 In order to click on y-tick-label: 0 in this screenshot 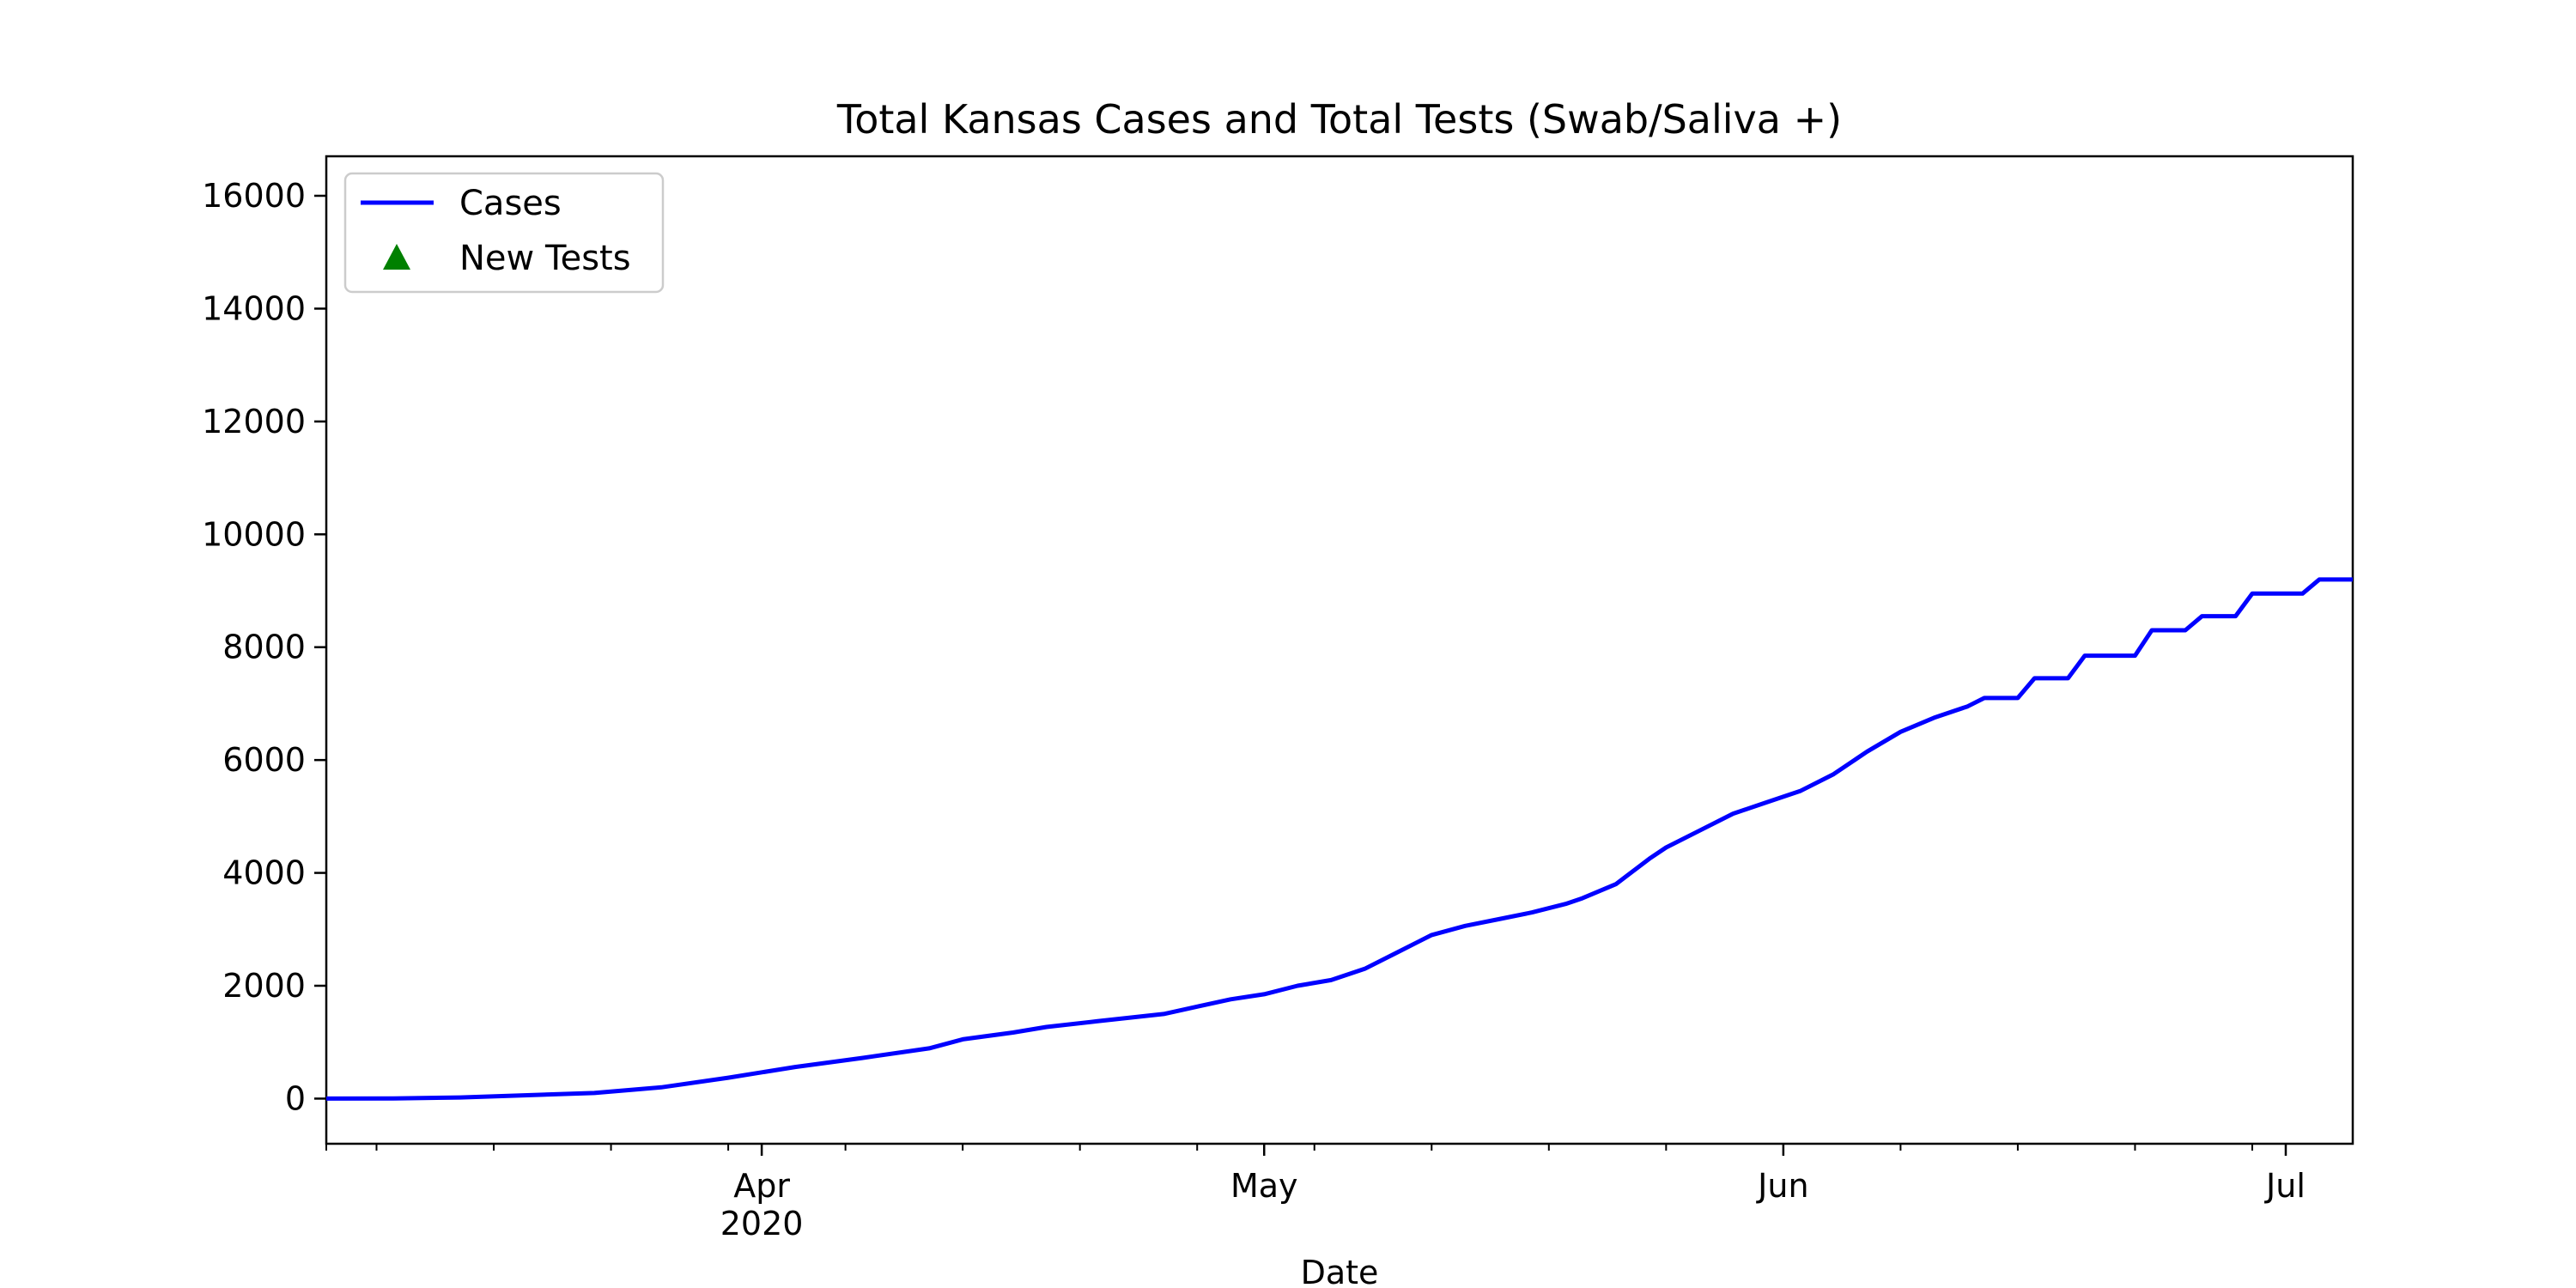, I will do `click(295, 1098)`.